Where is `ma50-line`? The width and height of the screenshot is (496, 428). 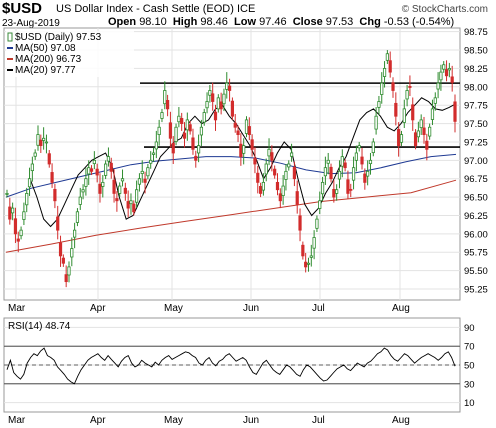 ma50-line is located at coordinates (231, 175).